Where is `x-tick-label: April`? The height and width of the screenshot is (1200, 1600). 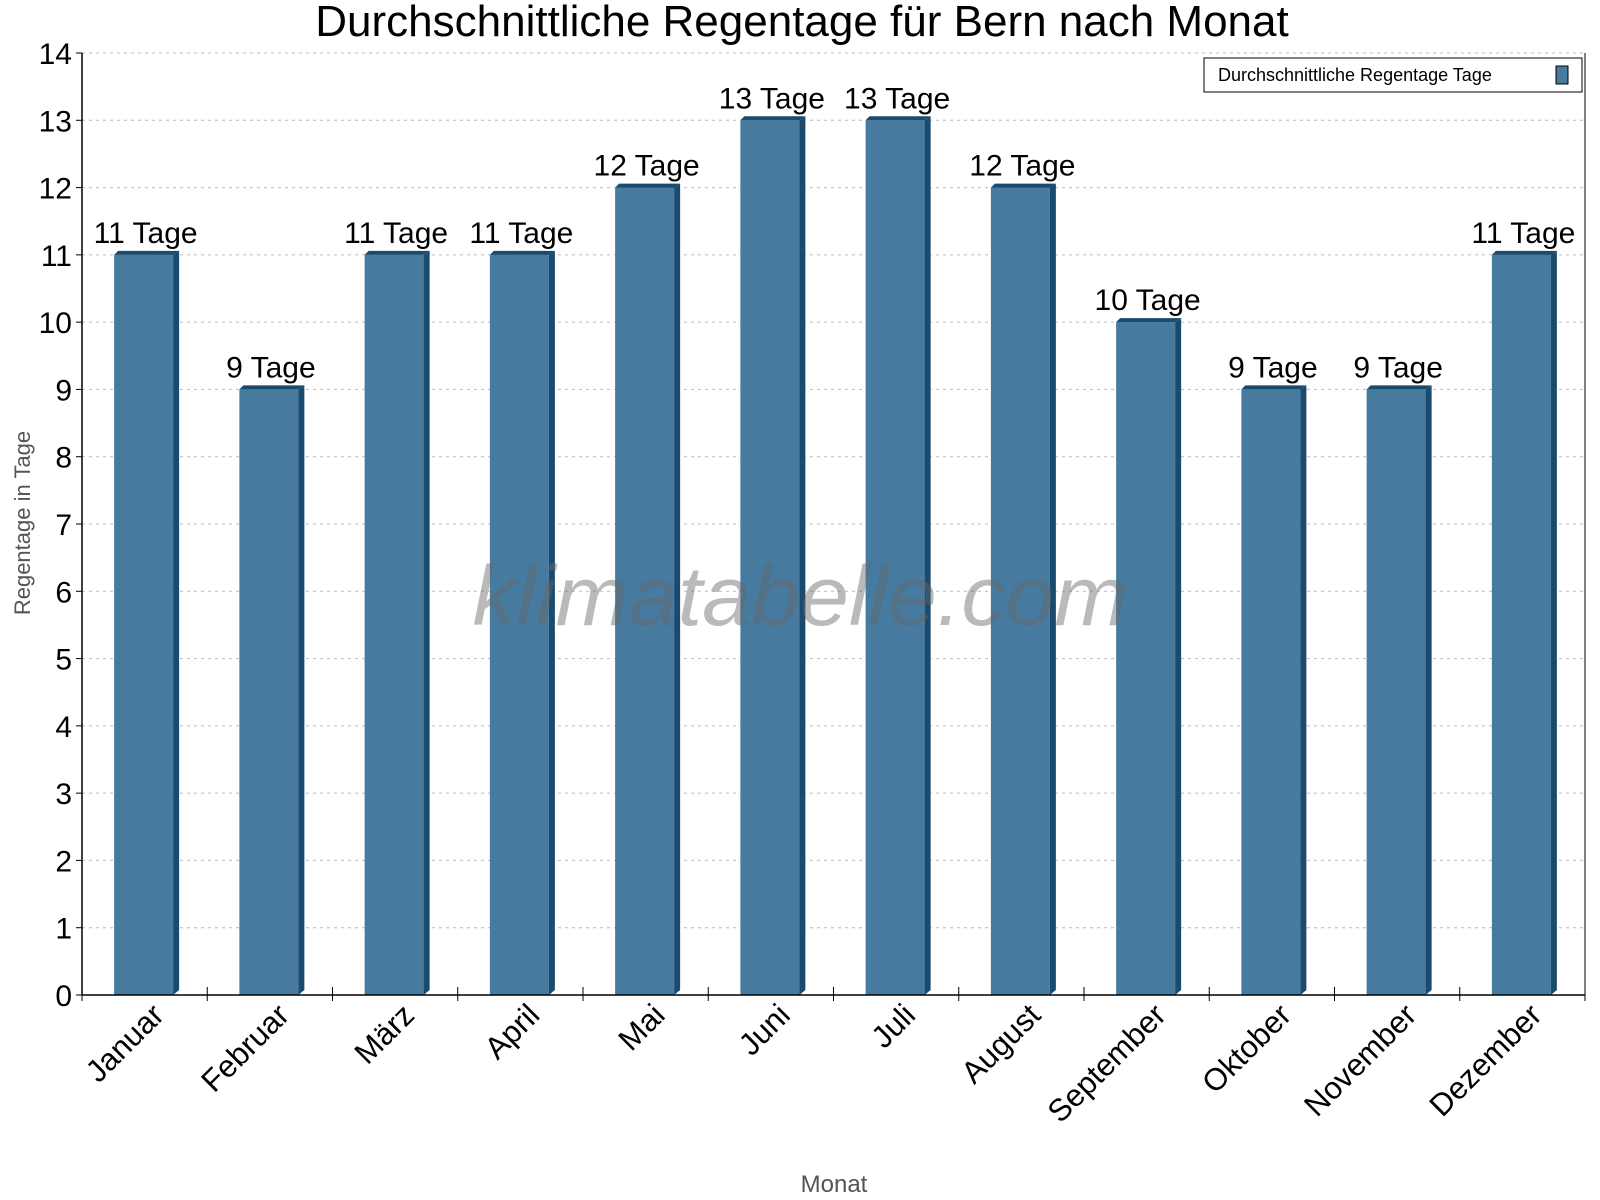
x-tick-label: April is located at coordinates (512, 1031).